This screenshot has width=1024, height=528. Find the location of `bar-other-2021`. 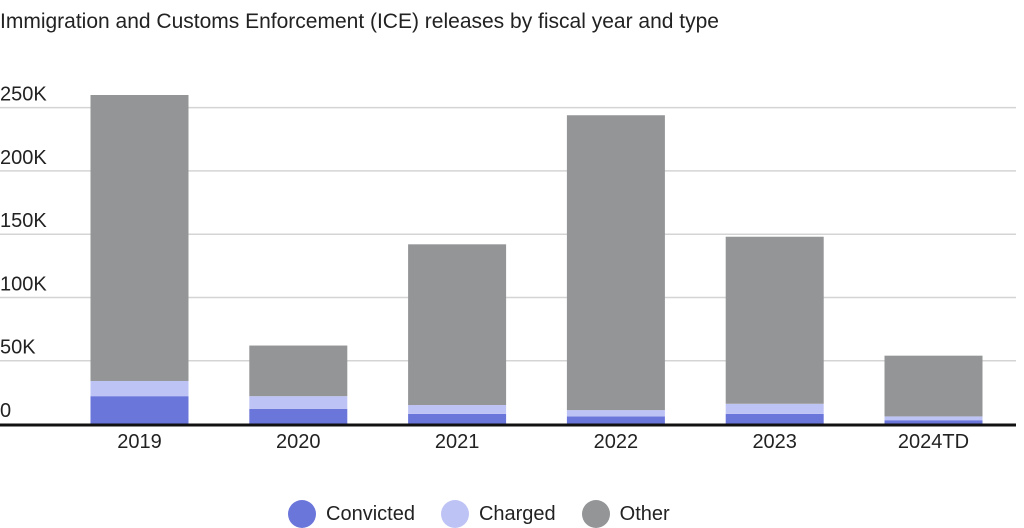

bar-other-2021 is located at coordinates (457, 325).